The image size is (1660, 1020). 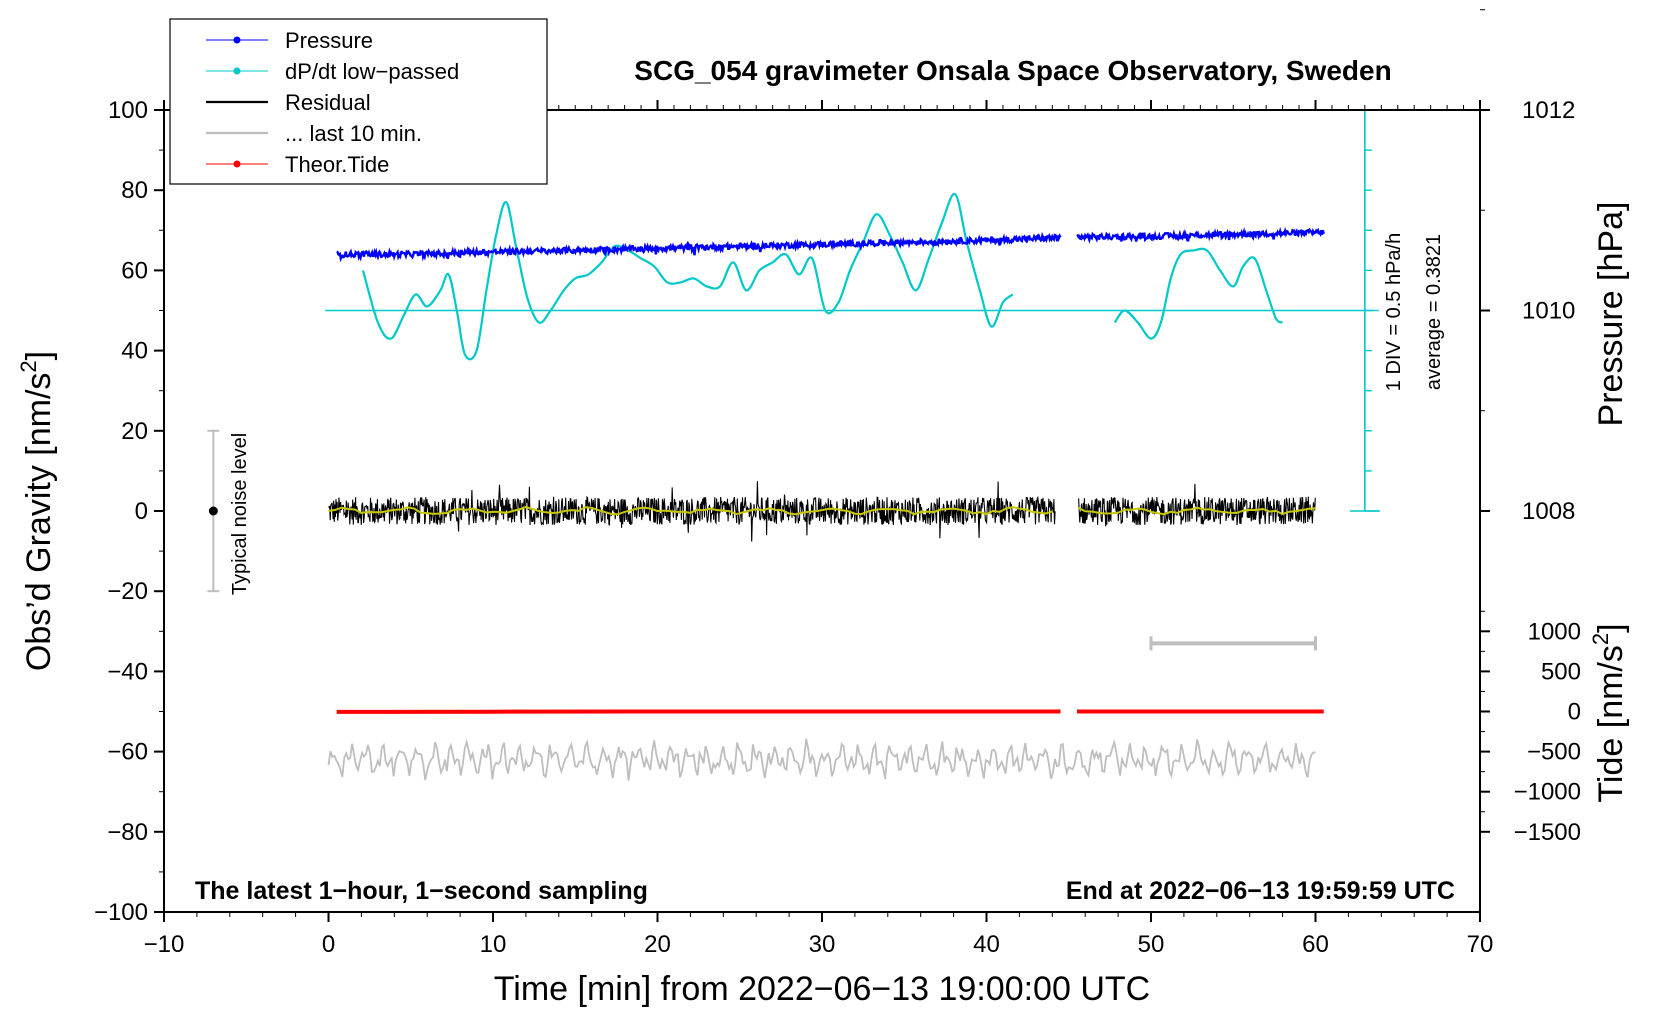 I want to click on tide-tick-label: −500, so click(x=1554, y=752).